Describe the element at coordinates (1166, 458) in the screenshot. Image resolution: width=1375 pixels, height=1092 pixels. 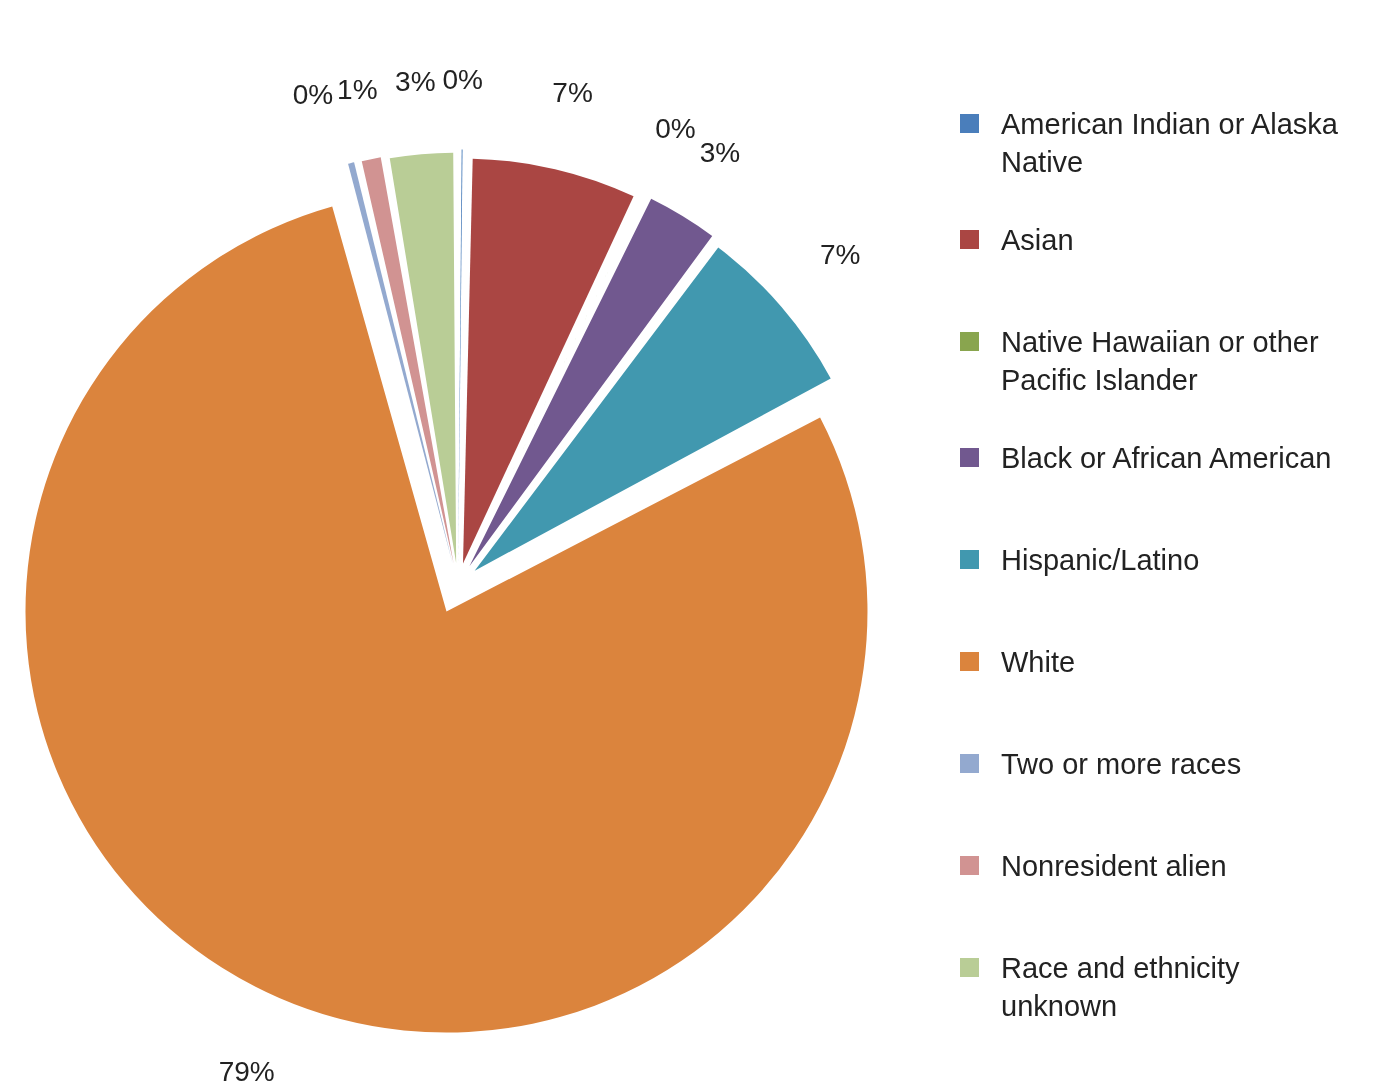
I see `legend-label: Black or African American` at that location.